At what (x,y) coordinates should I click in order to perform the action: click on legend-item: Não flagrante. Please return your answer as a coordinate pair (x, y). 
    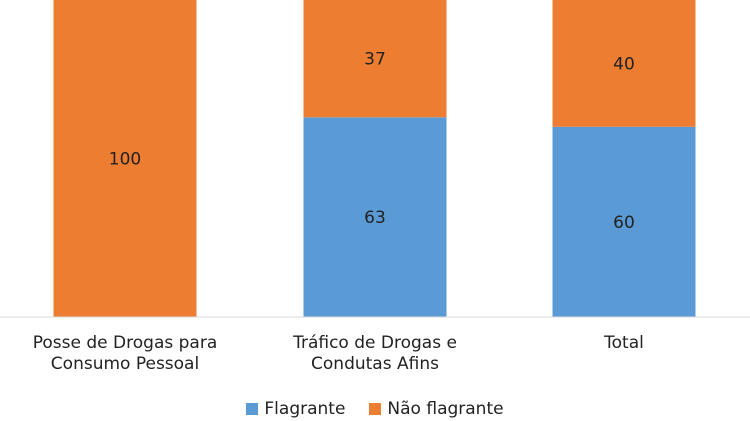
    Looking at the image, I should click on (436, 409).